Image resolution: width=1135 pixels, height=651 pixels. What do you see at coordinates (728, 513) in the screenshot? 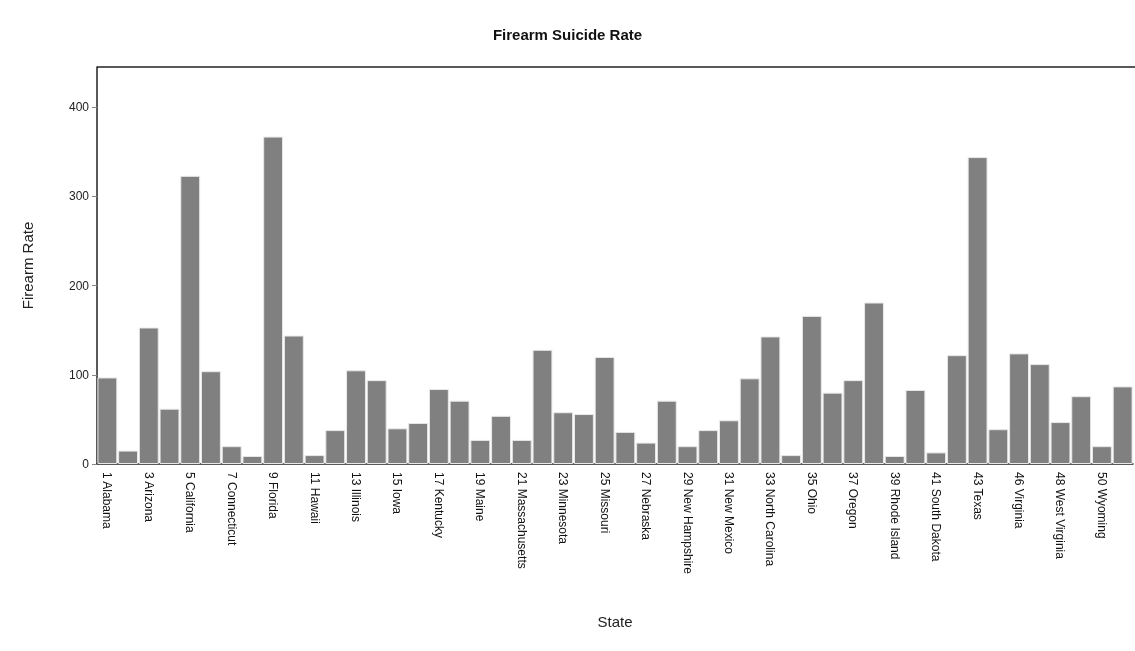
I see `x-tick-label: 31 New Mexico` at bounding box center [728, 513].